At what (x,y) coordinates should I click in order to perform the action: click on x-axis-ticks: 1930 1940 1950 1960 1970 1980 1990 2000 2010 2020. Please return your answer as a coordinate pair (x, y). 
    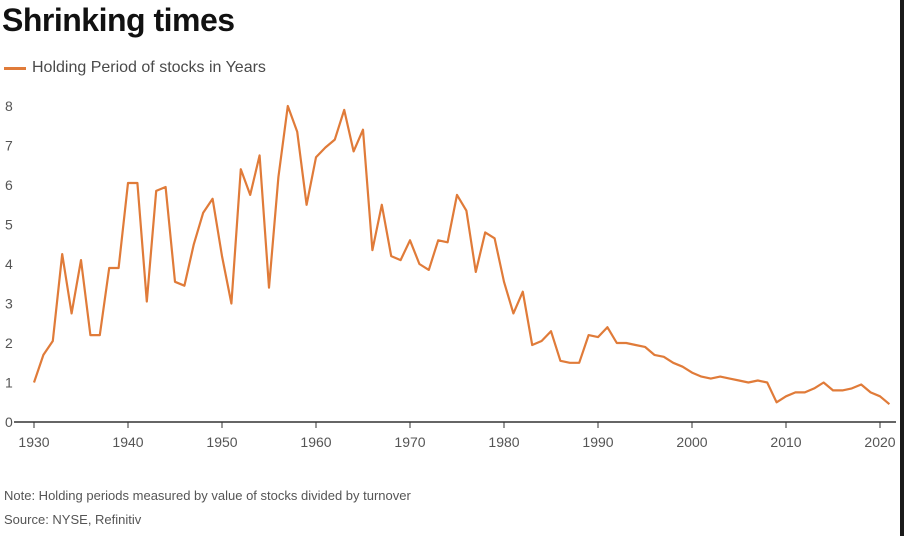
    Looking at the image, I should click on (457, 436).